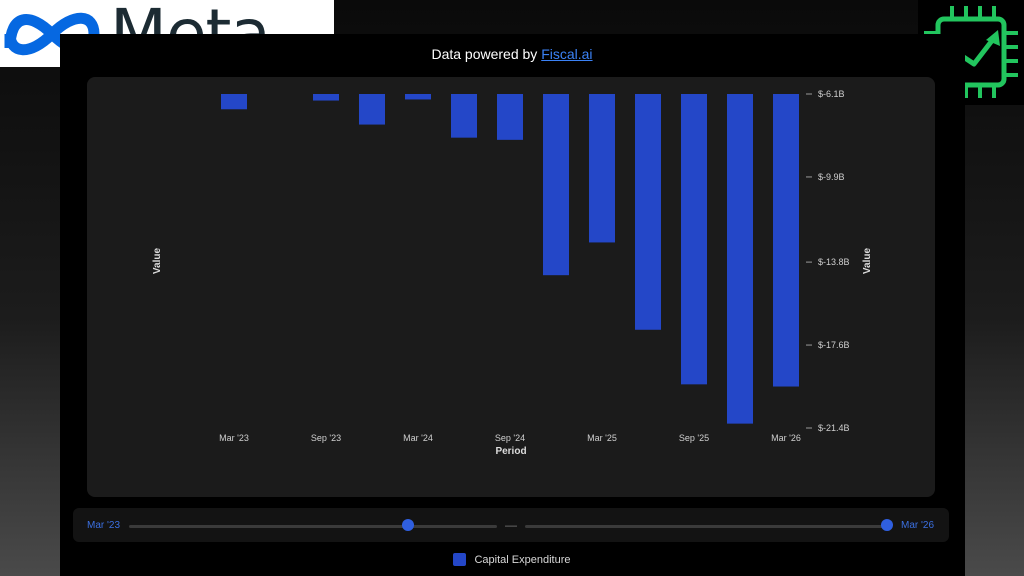  I want to click on x-tick-label: Mar '24, so click(418, 438).